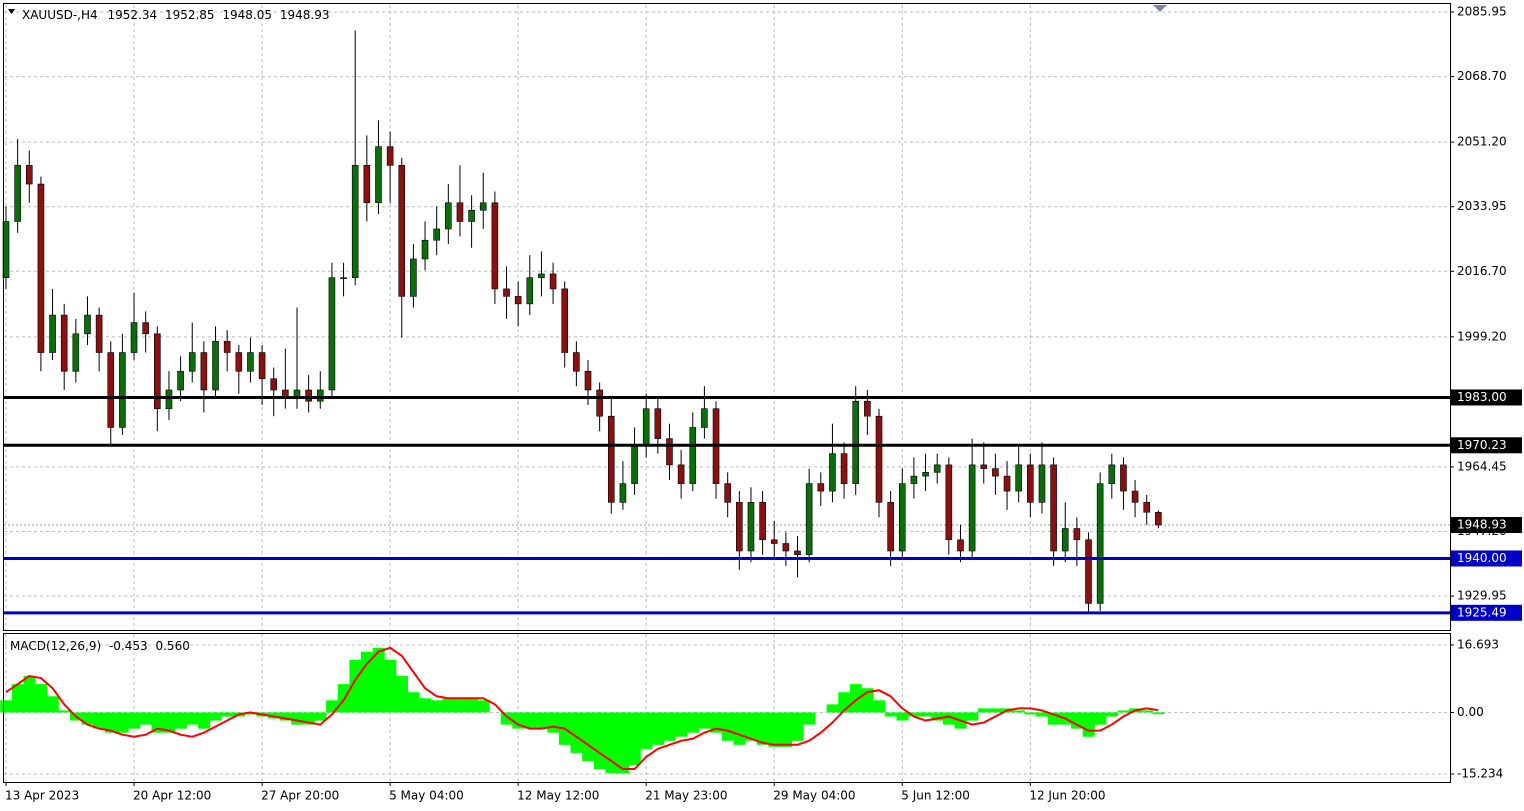 The image size is (1524, 811). I want to click on bid-label-box, so click(1486, 525).